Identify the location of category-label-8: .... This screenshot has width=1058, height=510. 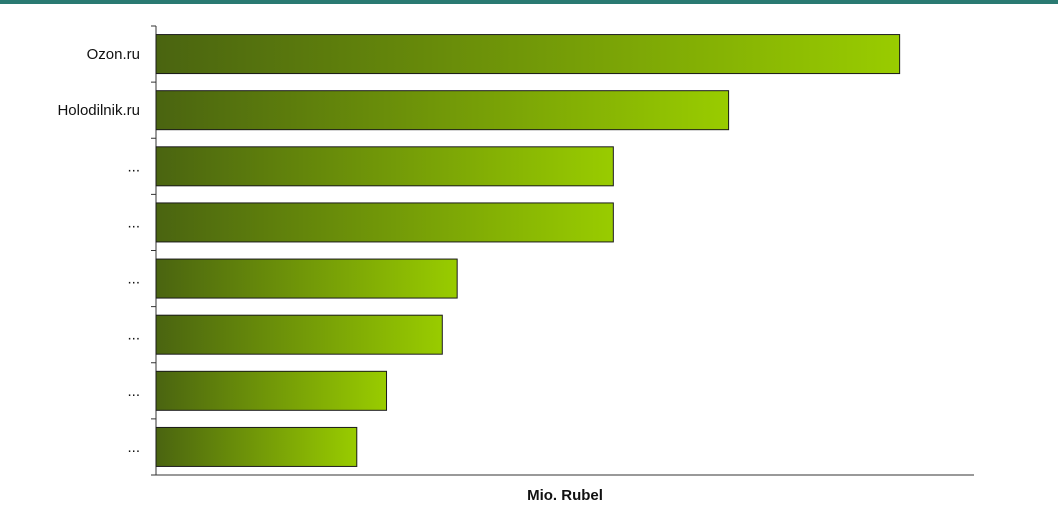
(133, 447).